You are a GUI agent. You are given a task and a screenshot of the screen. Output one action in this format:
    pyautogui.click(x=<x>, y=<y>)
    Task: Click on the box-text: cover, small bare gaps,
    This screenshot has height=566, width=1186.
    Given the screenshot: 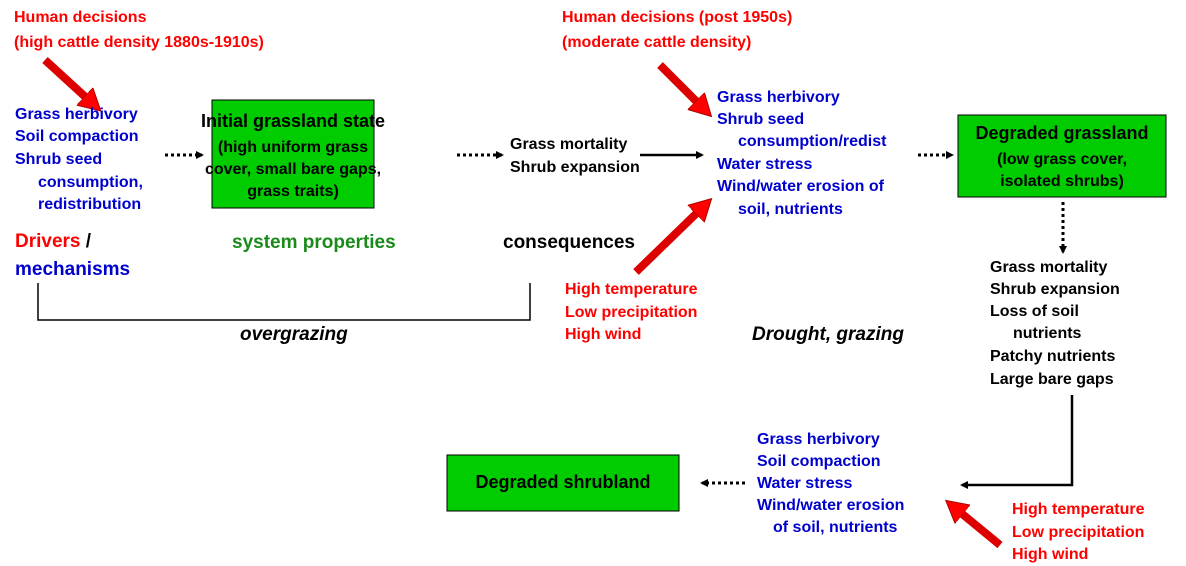 What is the action you would take?
    pyautogui.click(x=293, y=169)
    